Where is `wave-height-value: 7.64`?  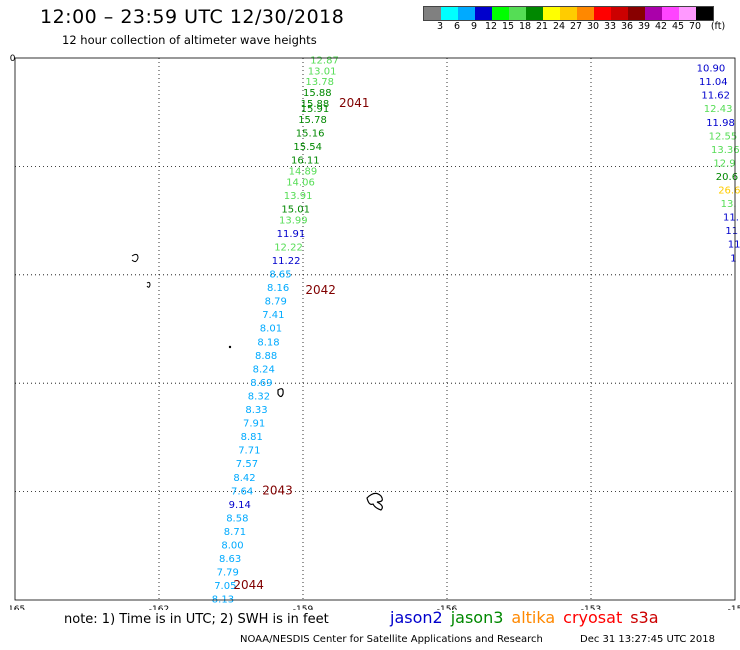
wave-height-value: 7.64 is located at coordinates (242, 491).